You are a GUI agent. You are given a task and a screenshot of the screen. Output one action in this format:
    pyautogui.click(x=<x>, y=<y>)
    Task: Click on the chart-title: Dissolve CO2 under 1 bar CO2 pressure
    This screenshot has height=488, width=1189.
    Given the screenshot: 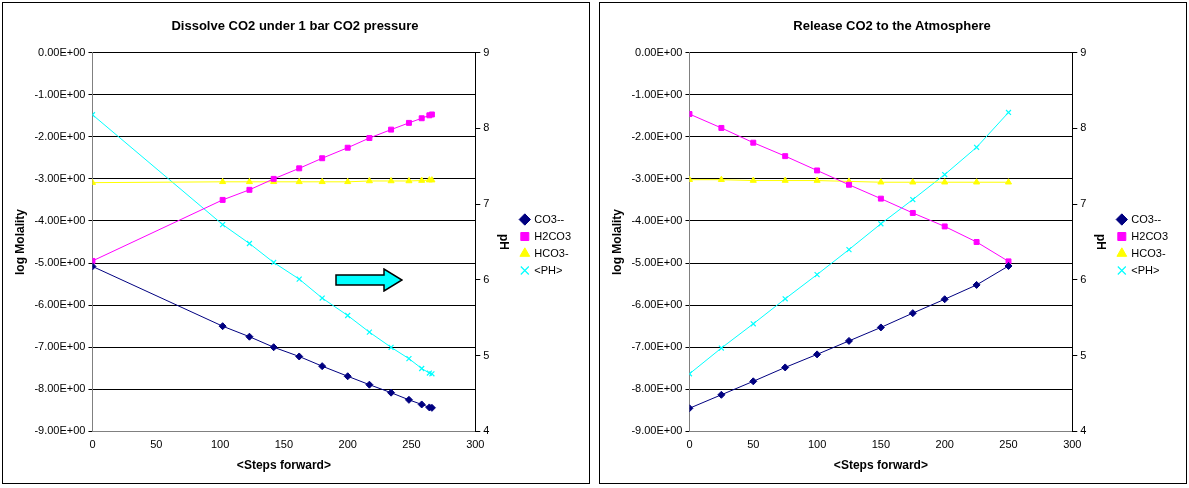 What is the action you would take?
    pyautogui.click(x=295, y=26)
    